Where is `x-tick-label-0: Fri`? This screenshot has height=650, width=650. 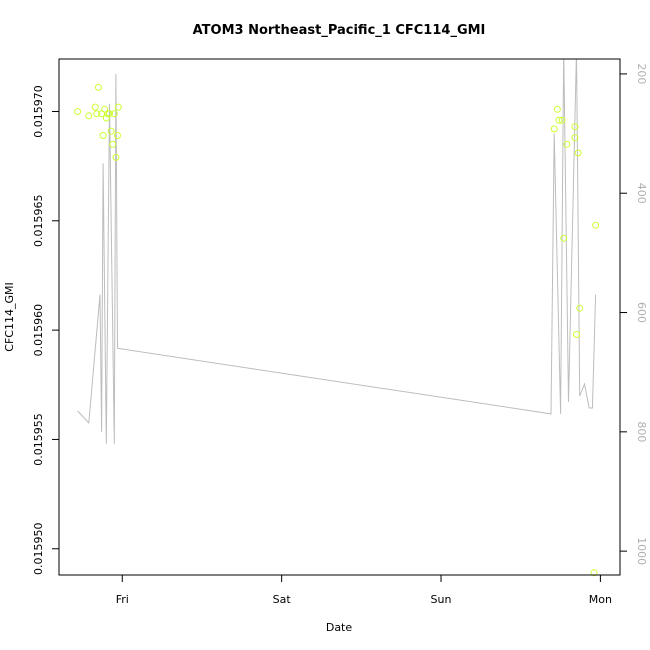
x-tick-label-0: Fri is located at coordinates (122, 599).